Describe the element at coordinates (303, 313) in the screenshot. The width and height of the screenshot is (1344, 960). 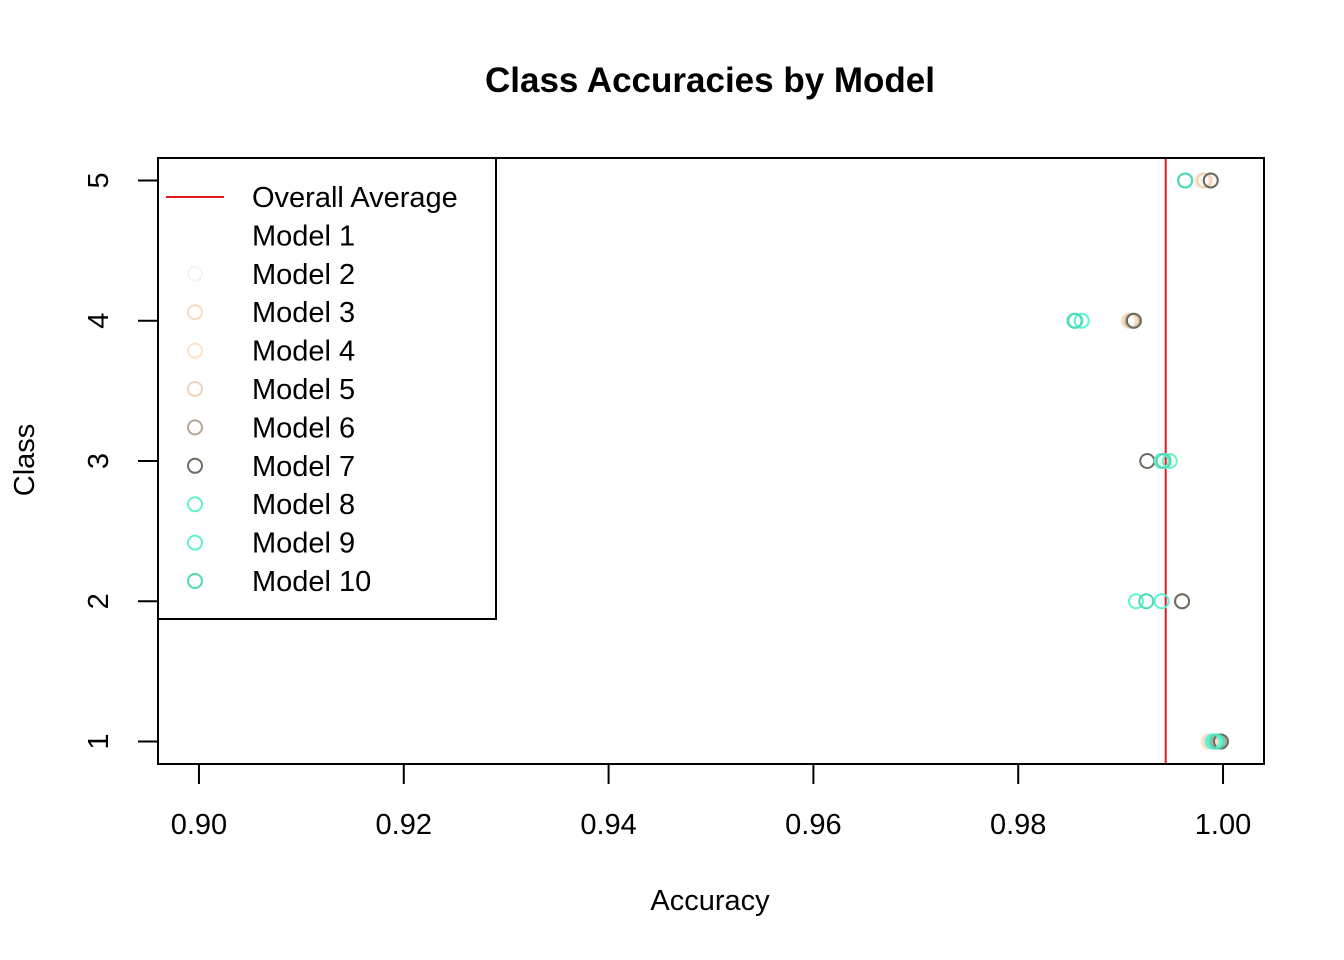
I see `legend-label: Model 3` at that location.